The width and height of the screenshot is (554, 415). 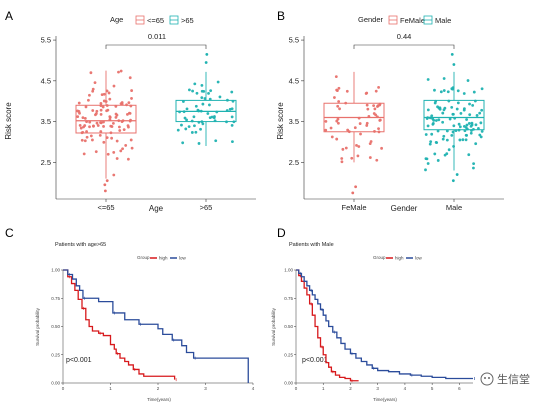 What do you see at coordinates (9, 16) in the screenshot?
I see `panel-letter-a: A` at bounding box center [9, 16].